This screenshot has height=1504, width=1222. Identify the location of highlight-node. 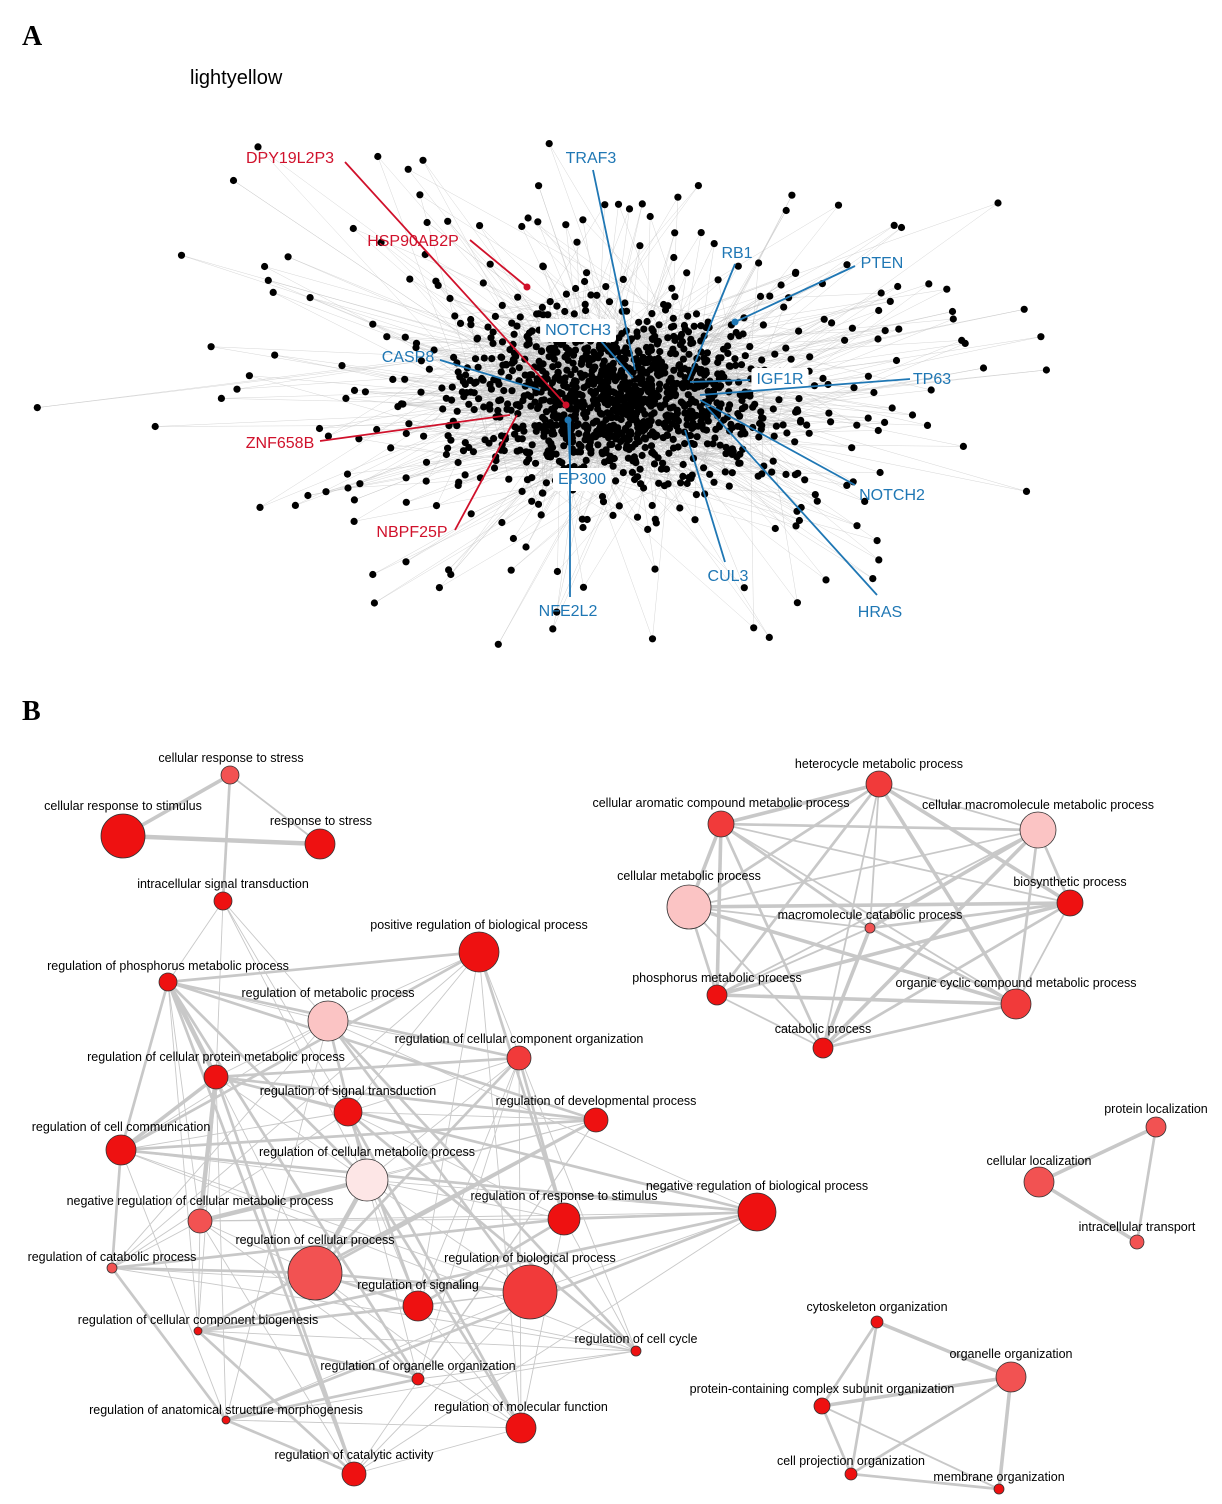
(566, 405).